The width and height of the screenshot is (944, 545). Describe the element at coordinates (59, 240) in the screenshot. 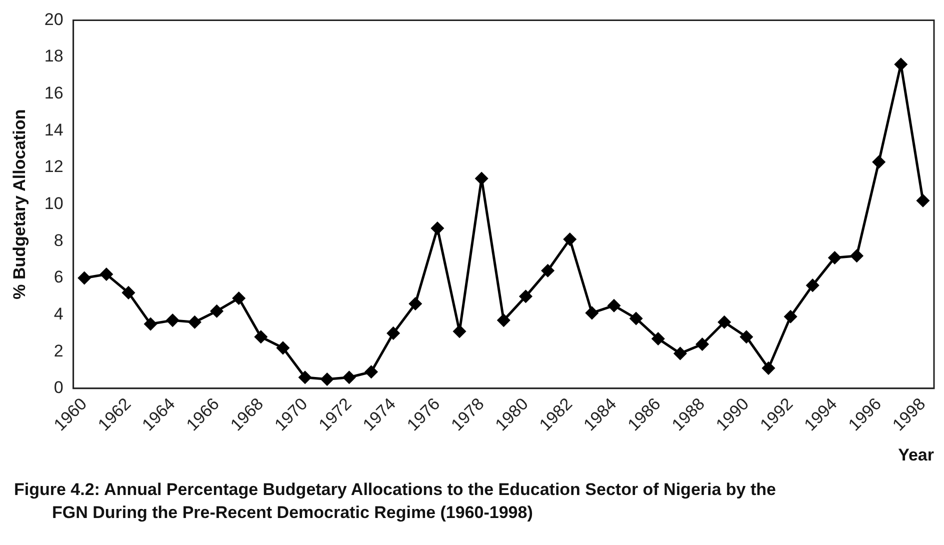

I see `y-tick-label: 8` at that location.